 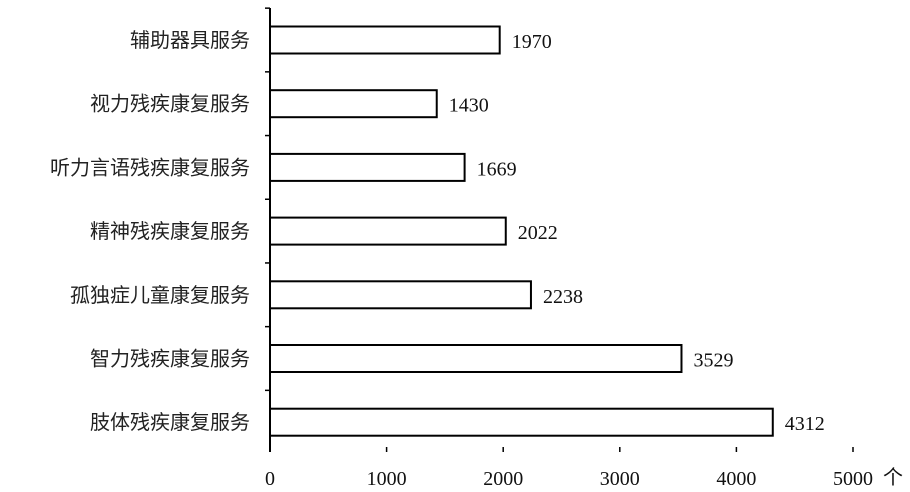 I want to click on x-tick-label-0: 0, so click(x=270, y=479).